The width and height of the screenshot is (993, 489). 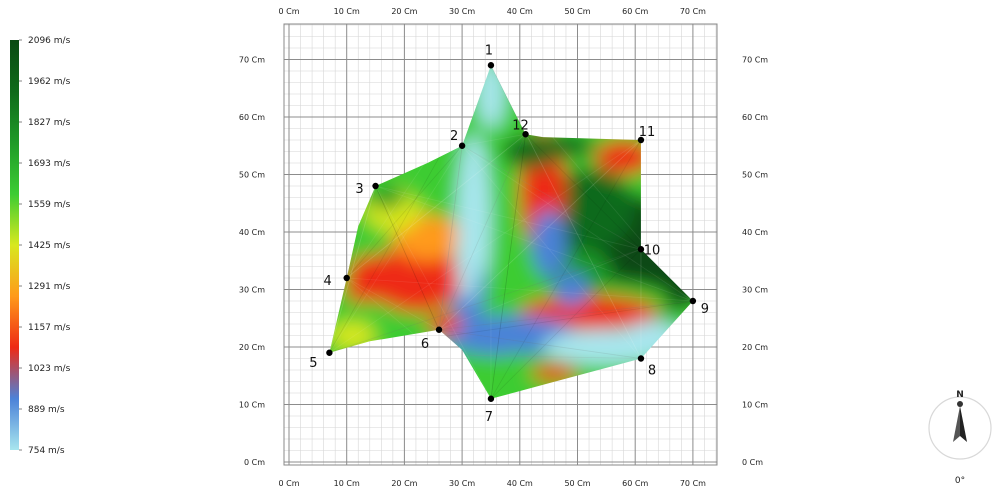 I want to click on x-tick-label: 20 Cm, so click(x=404, y=483).